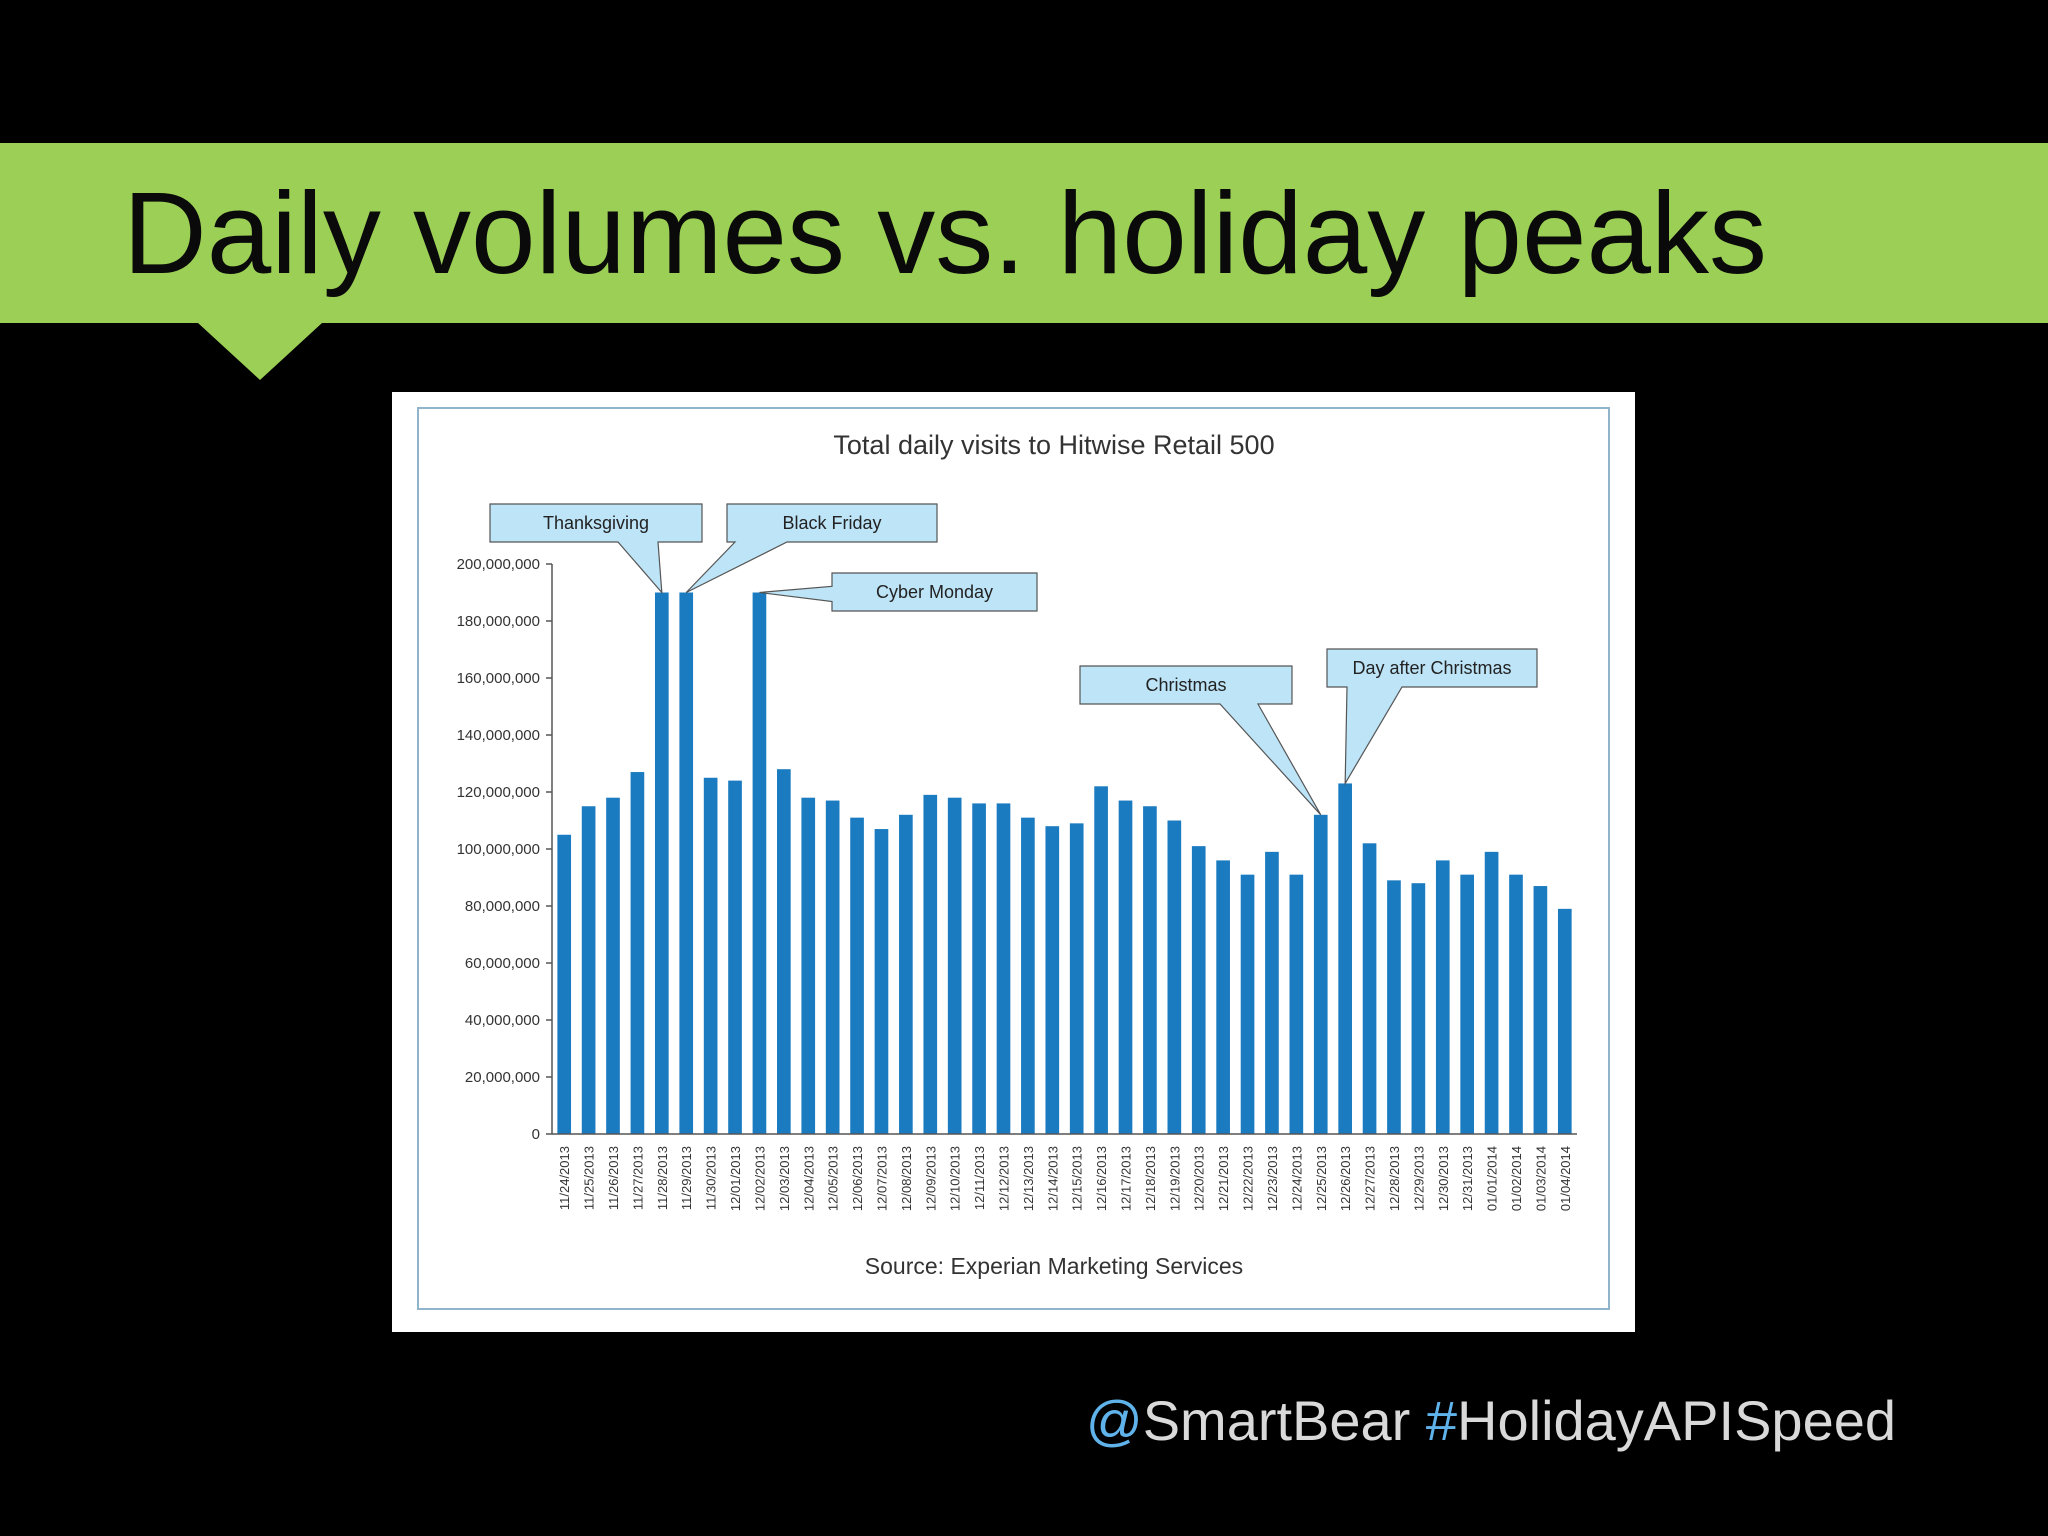 This screenshot has height=1536, width=2048. What do you see at coordinates (260, 351) in the screenshot?
I see `banner-pointer` at bounding box center [260, 351].